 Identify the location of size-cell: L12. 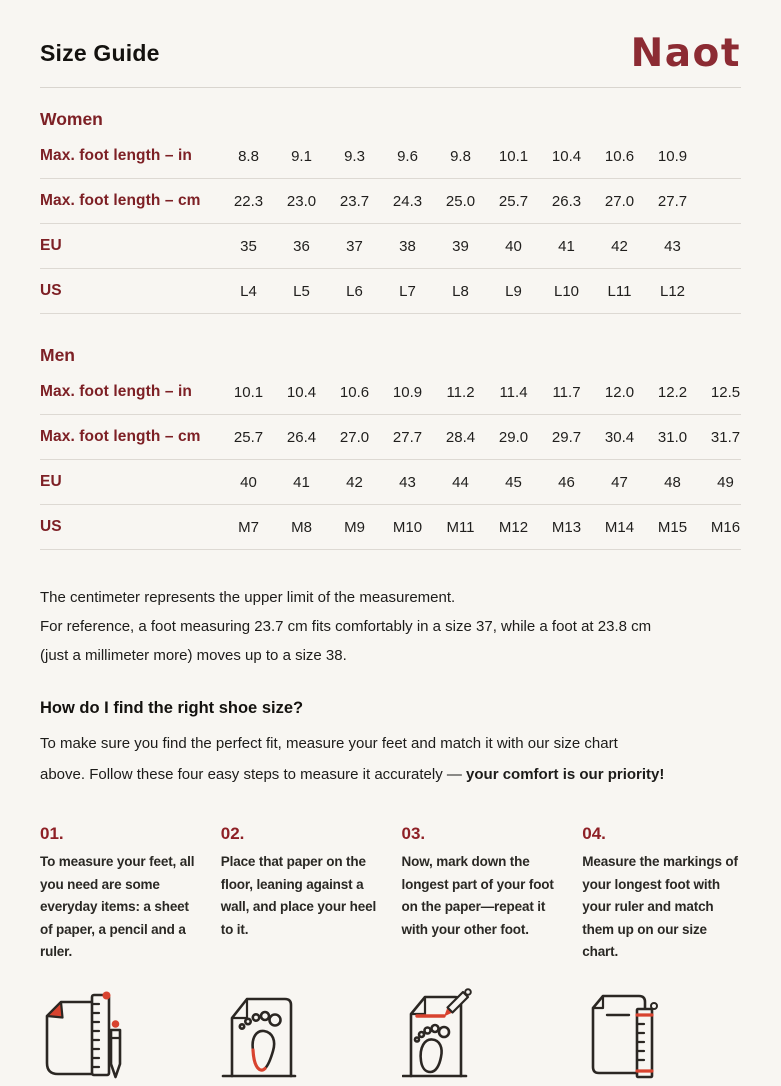
(672, 291).